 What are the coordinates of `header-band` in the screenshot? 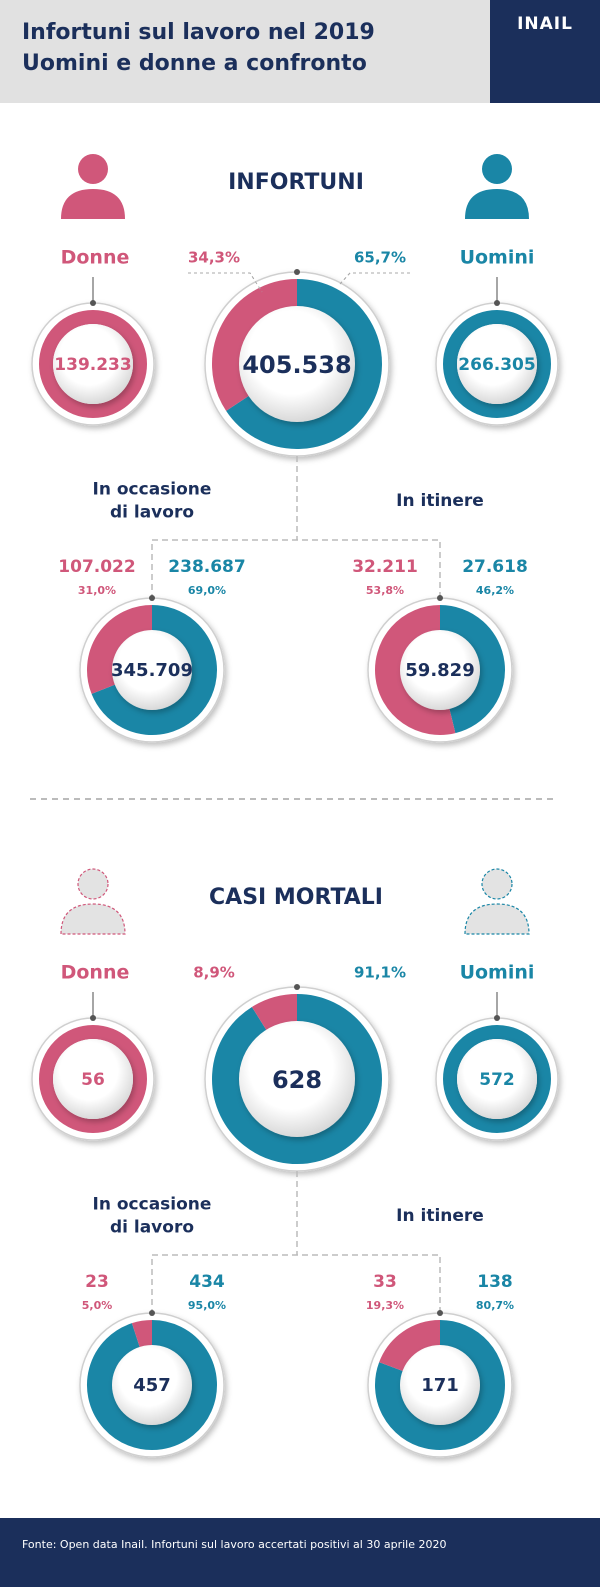 It's located at (245, 51).